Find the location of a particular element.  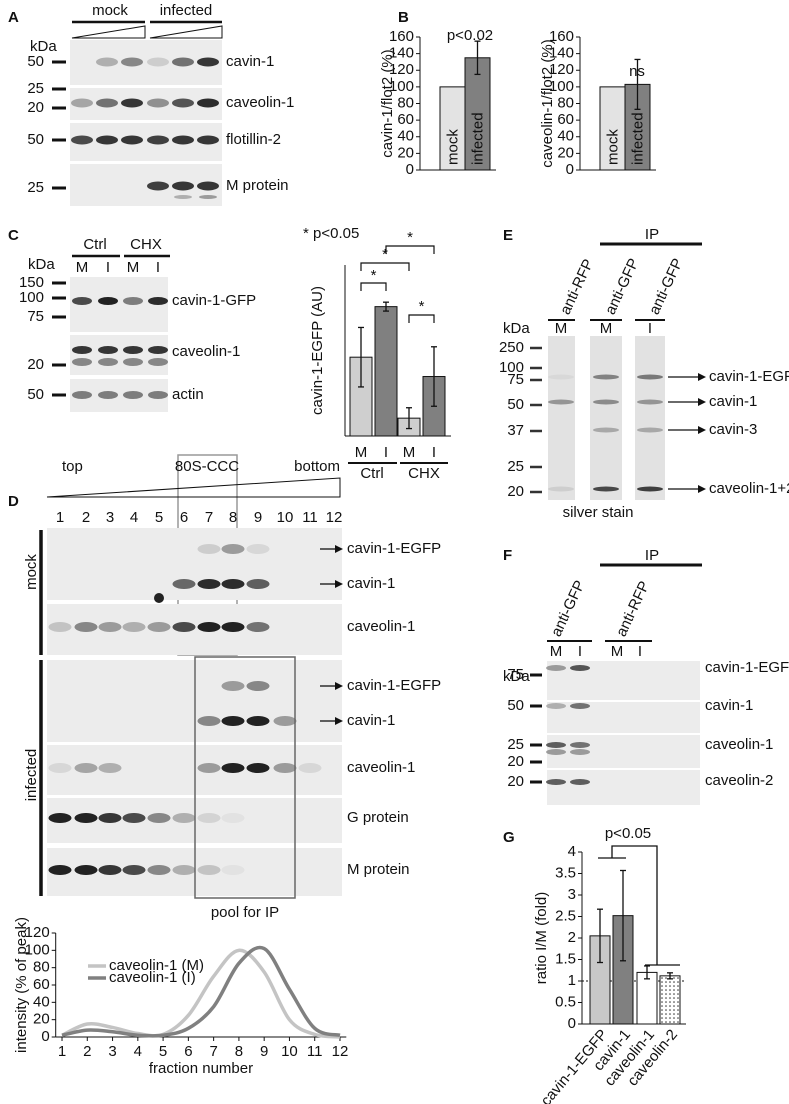

group-label: mock is located at coordinates (110, 10).